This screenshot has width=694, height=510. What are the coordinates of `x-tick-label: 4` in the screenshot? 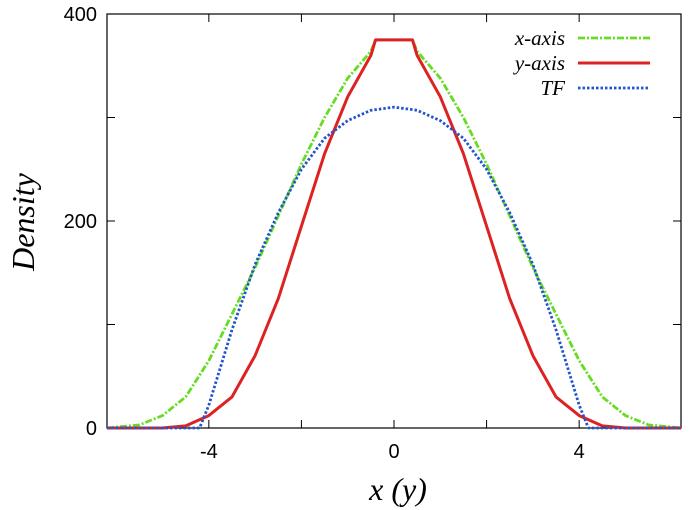 It's located at (579, 452).